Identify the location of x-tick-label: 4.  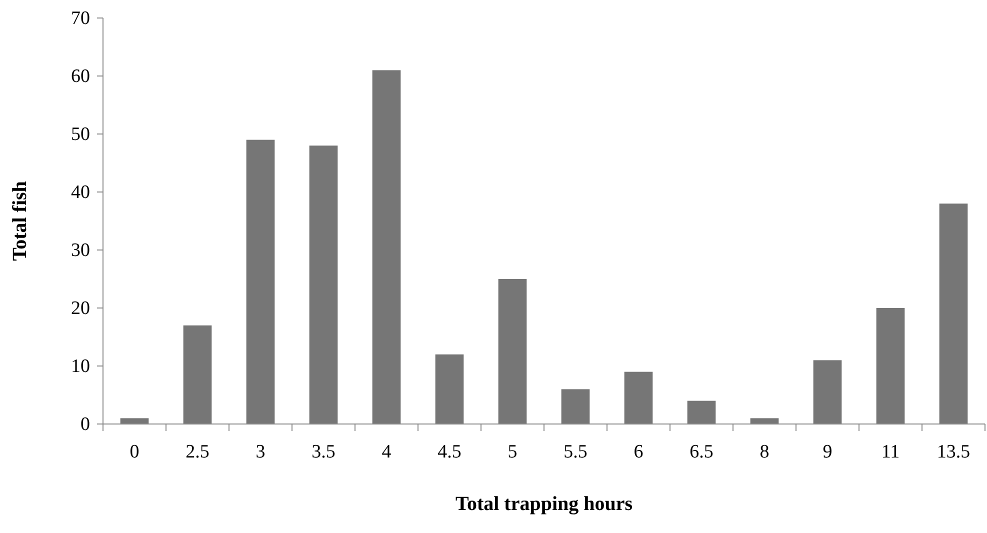
(387, 451).